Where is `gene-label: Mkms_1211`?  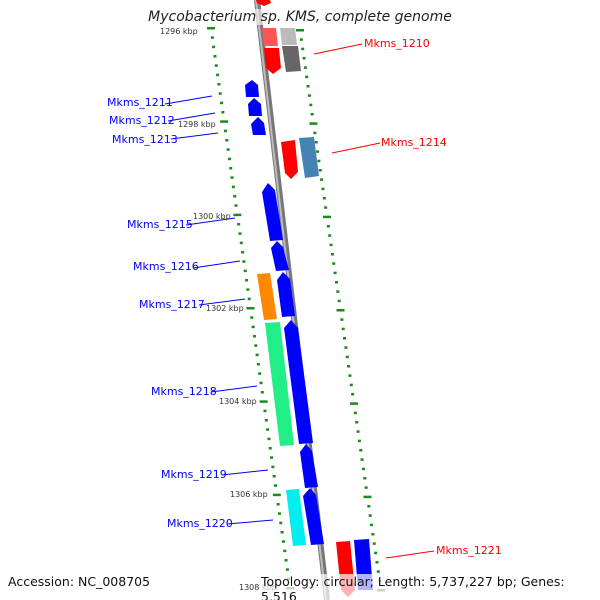 gene-label: Mkms_1211 is located at coordinates (140, 102).